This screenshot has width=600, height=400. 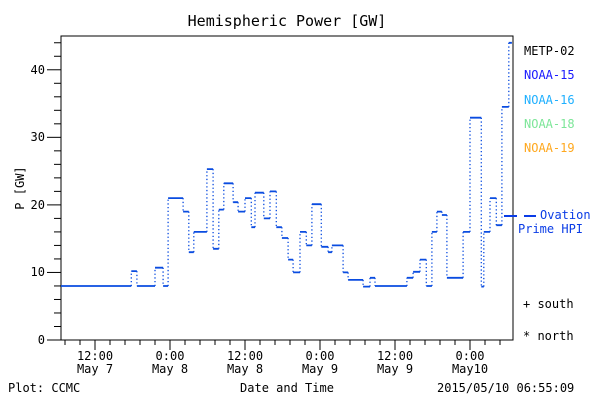 What do you see at coordinates (95, 369) in the screenshot?
I see `x-tick-date: May 7` at bounding box center [95, 369].